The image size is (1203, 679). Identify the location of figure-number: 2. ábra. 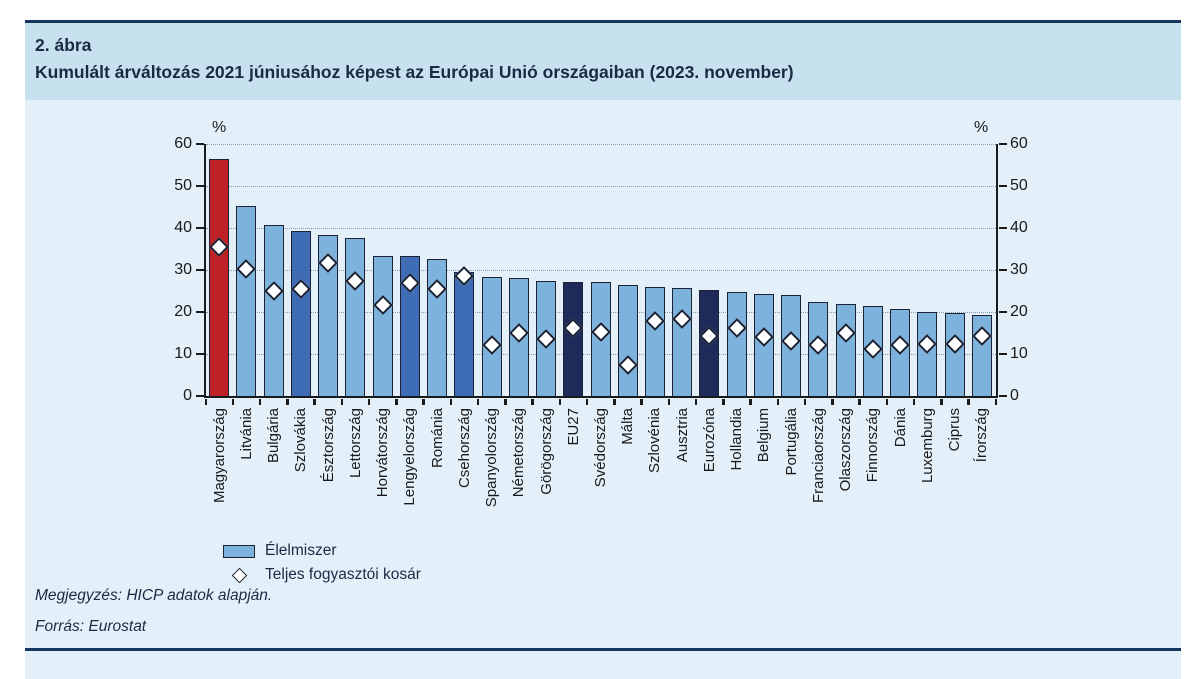
(63, 45).